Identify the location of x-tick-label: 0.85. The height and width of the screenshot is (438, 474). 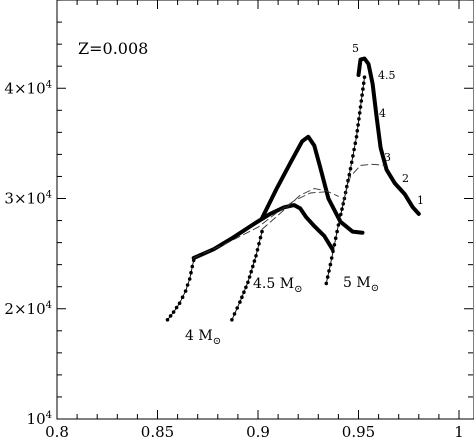
(157, 430).